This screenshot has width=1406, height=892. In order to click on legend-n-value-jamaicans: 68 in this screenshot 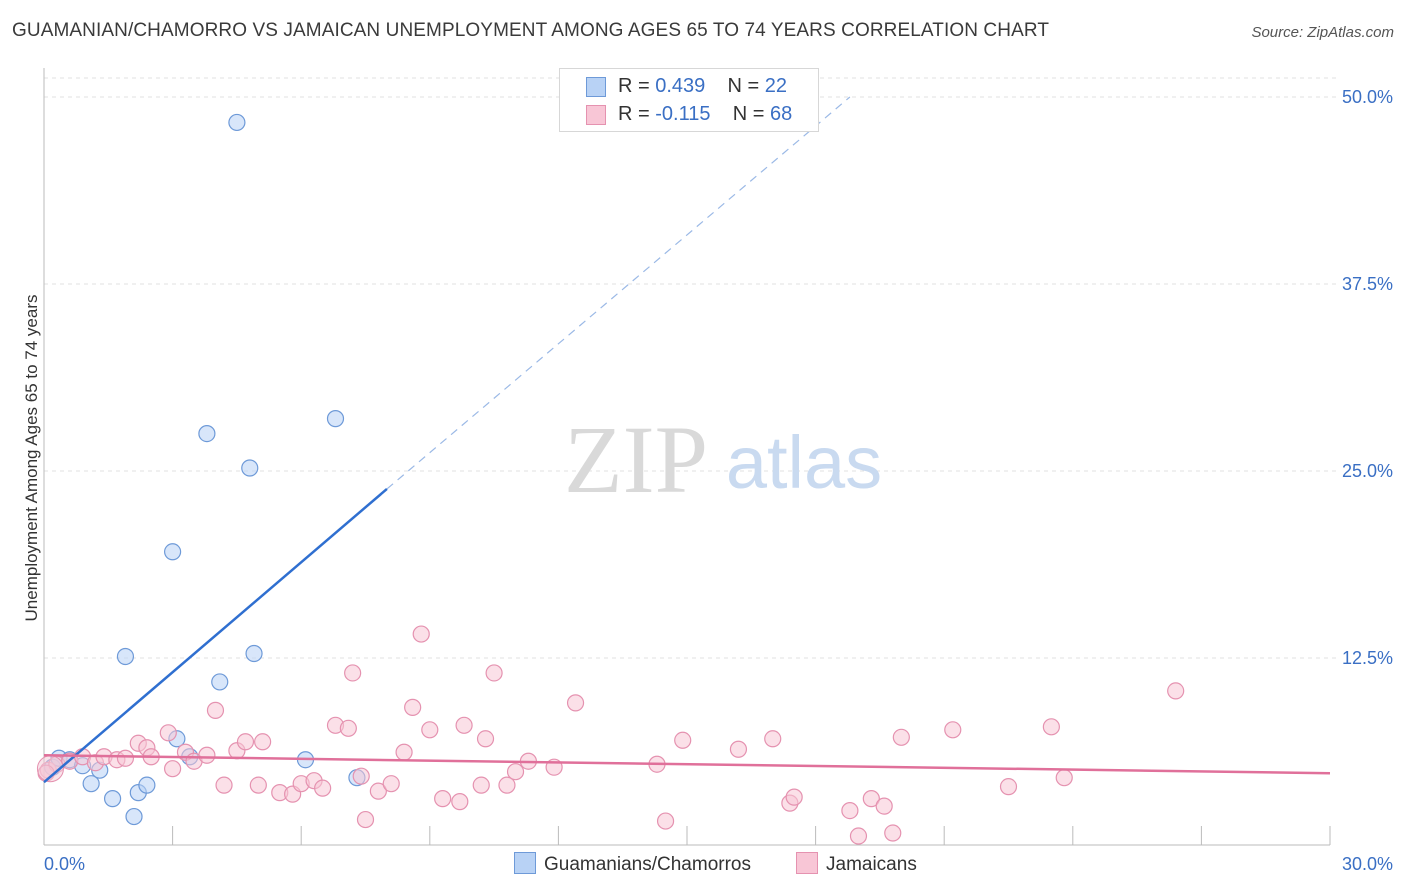, I will do `click(781, 114)`.